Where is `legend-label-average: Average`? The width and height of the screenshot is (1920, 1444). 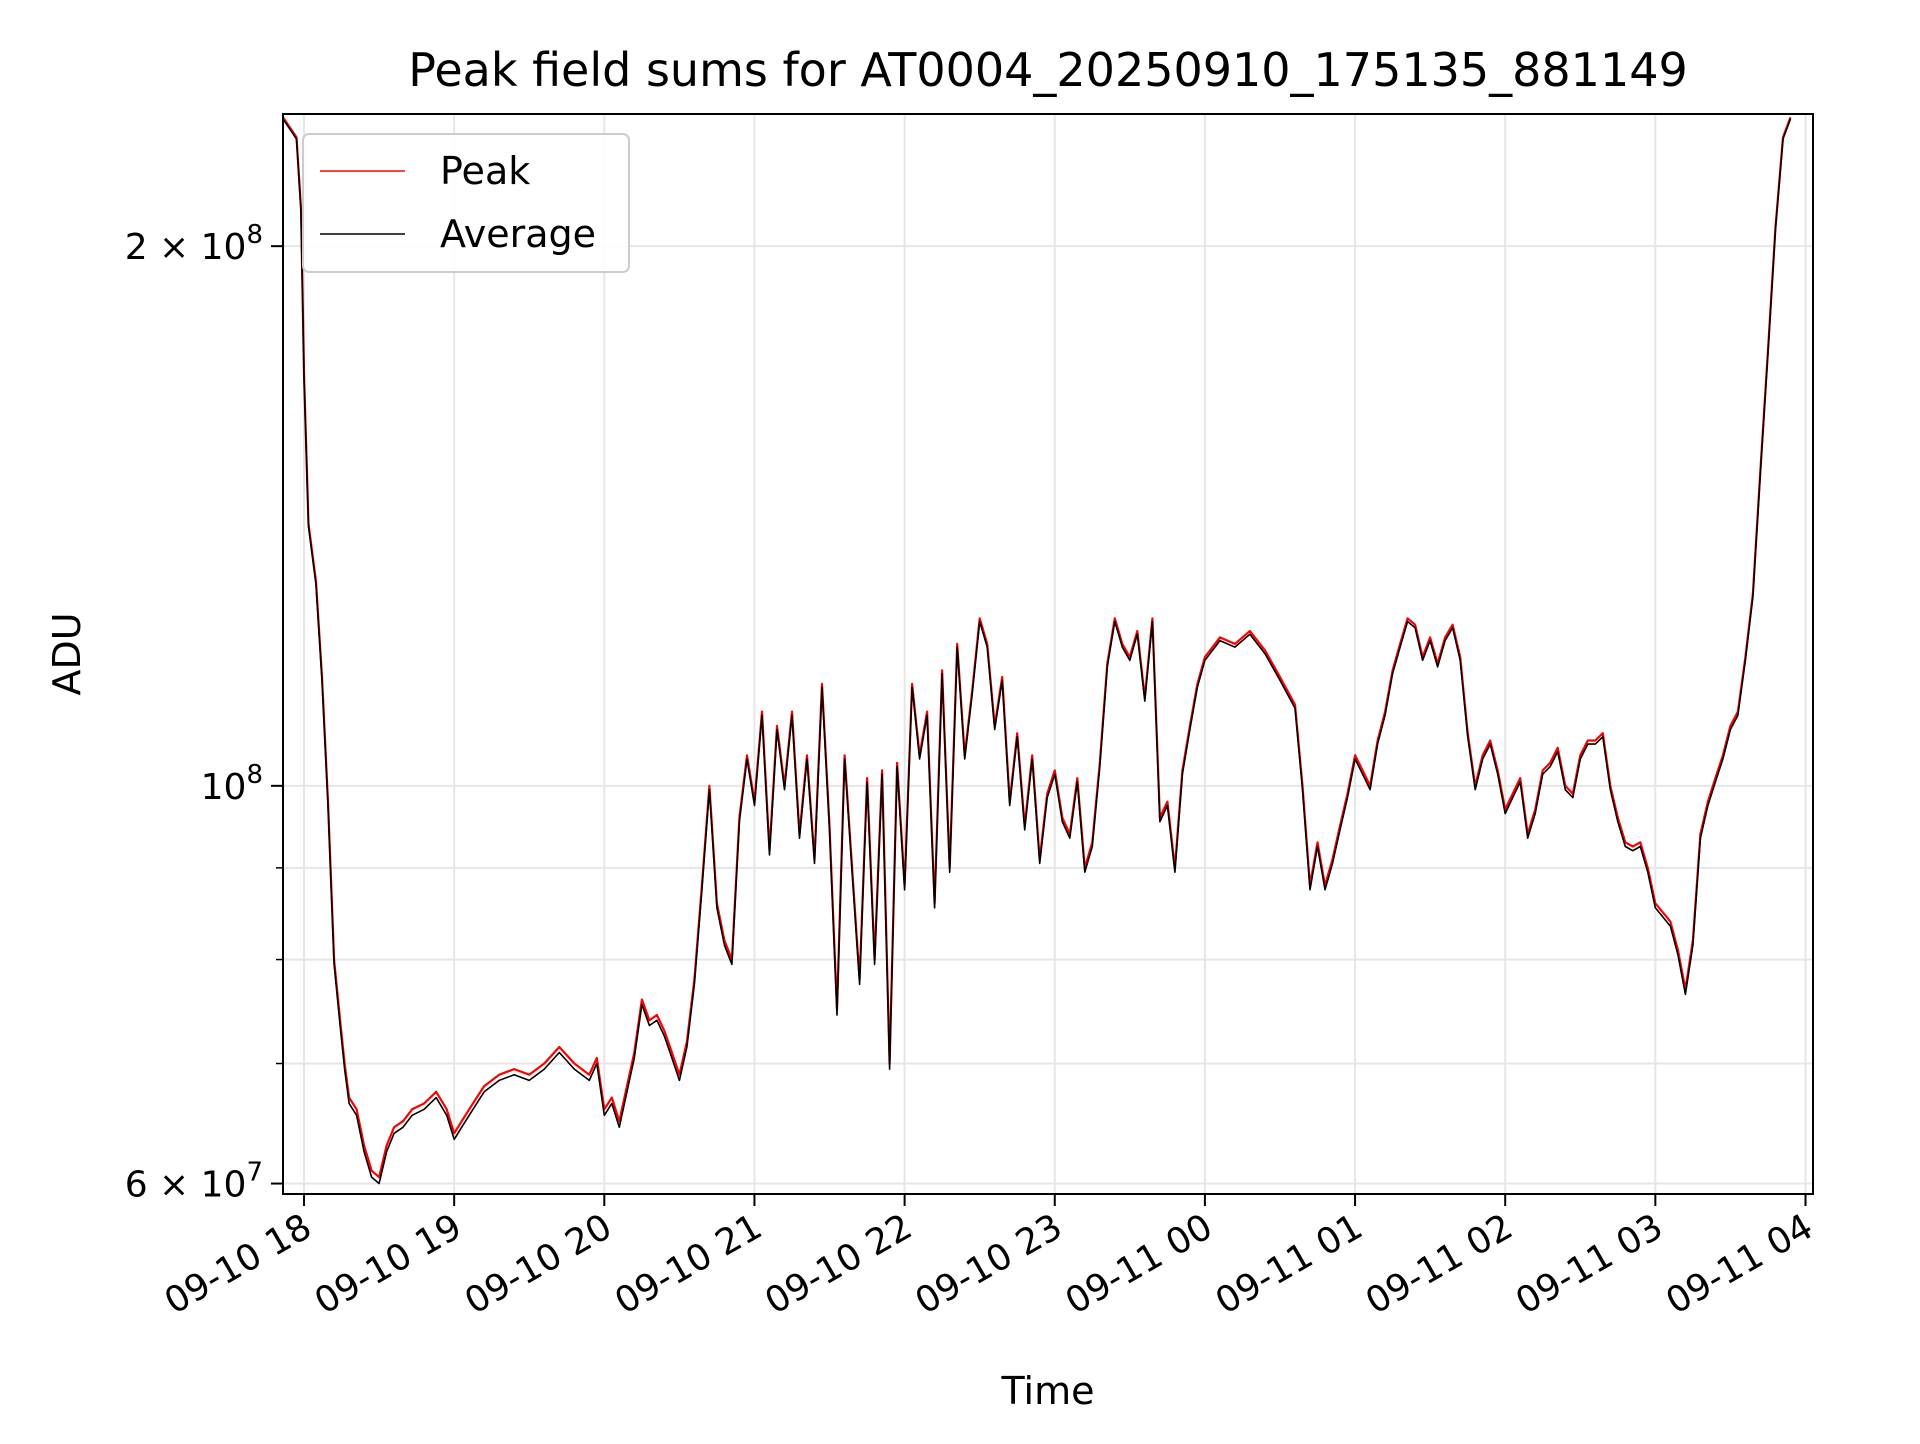
legend-label-average: Average is located at coordinates (518, 234).